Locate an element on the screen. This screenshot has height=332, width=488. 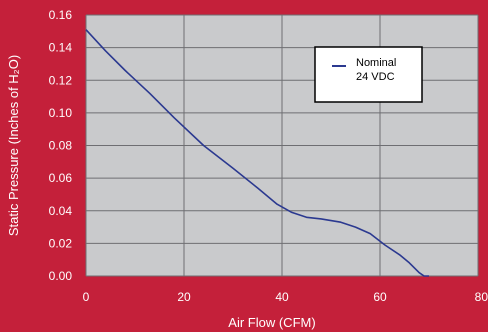
y-tick-label: 0.04 is located at coordinates (61, 211).